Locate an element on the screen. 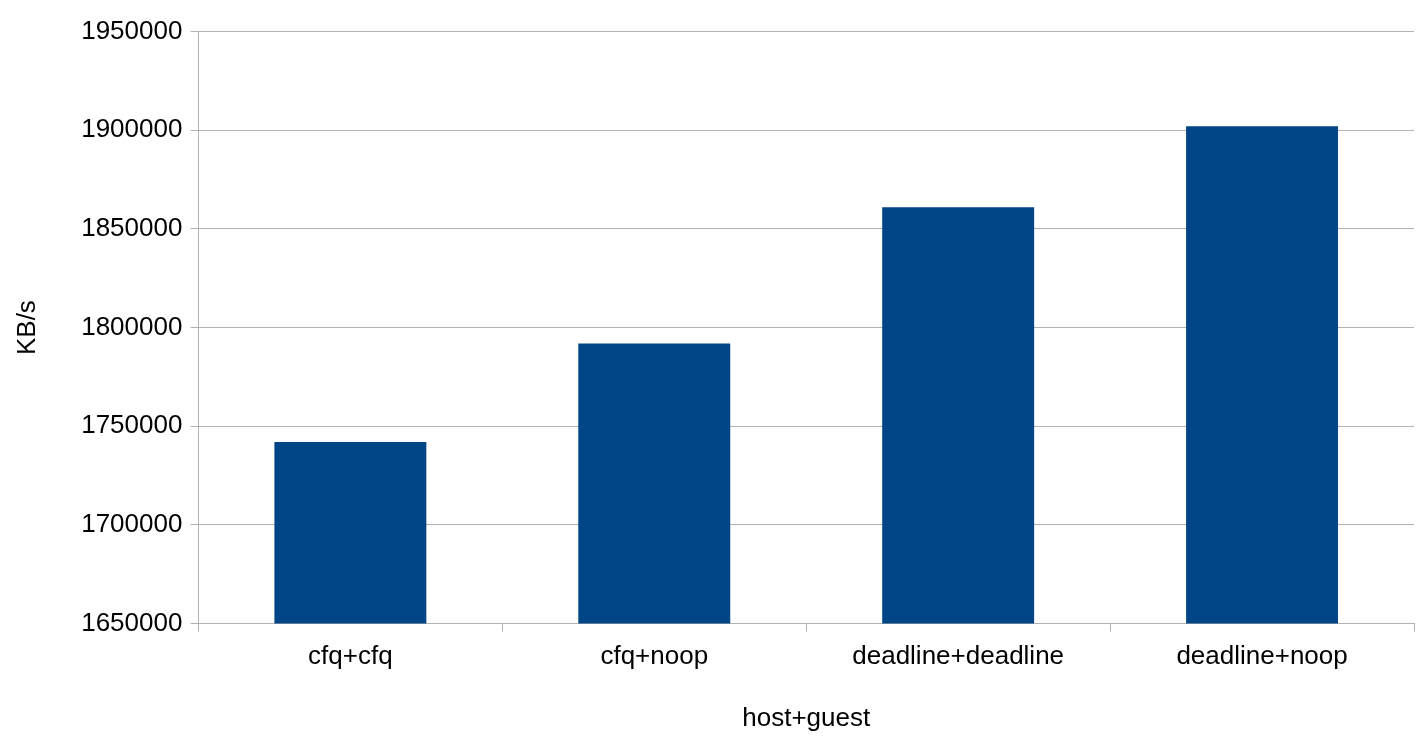 The image size is (1424, 746). y-tick-label: 1800000 is located at coordinates (132, 325).